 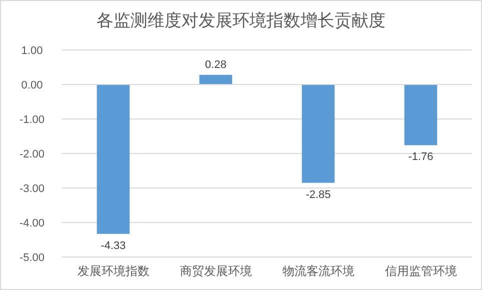 What do you see at coordinates (215, 64) in the screenshot?
I see `data-label: 0.28` at bounding box center [215, 64].